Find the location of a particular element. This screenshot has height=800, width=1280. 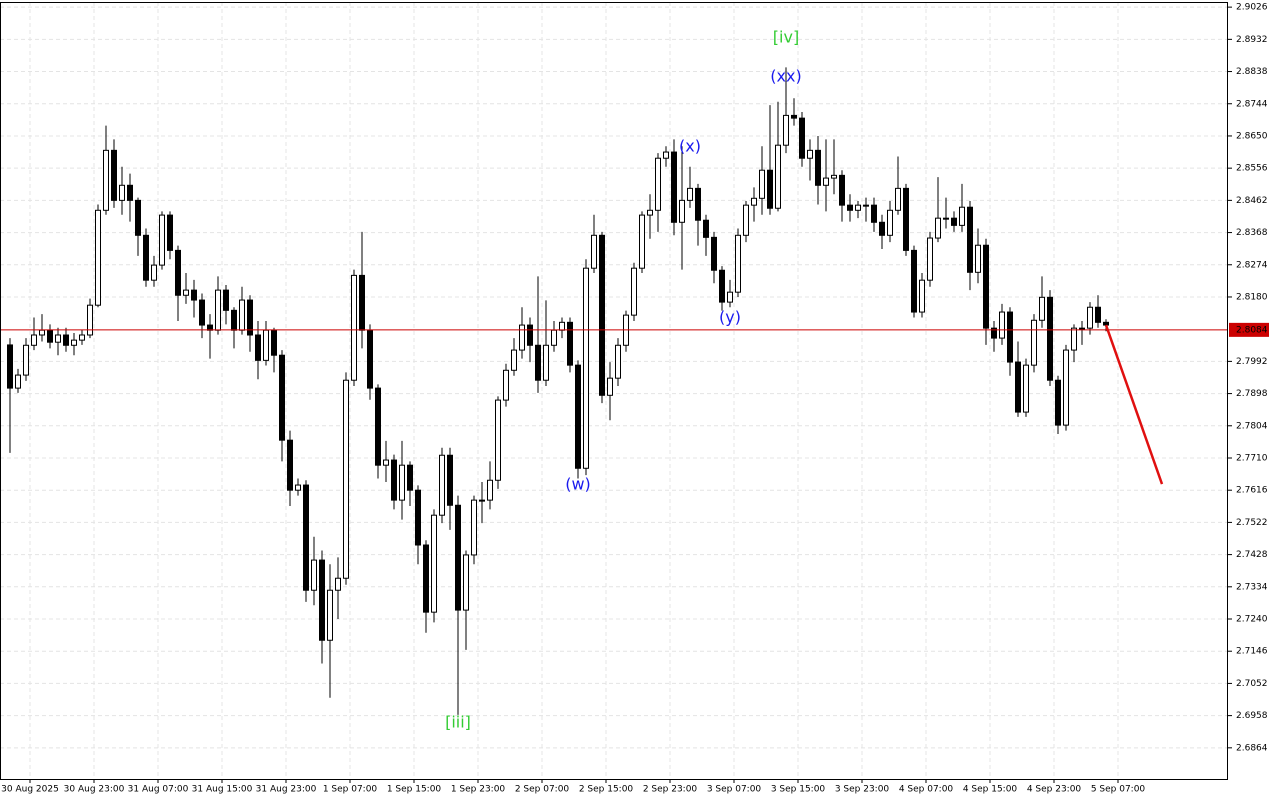

x-tick-label: 2 Sep 07:00 is located at coordinates (542, 790).